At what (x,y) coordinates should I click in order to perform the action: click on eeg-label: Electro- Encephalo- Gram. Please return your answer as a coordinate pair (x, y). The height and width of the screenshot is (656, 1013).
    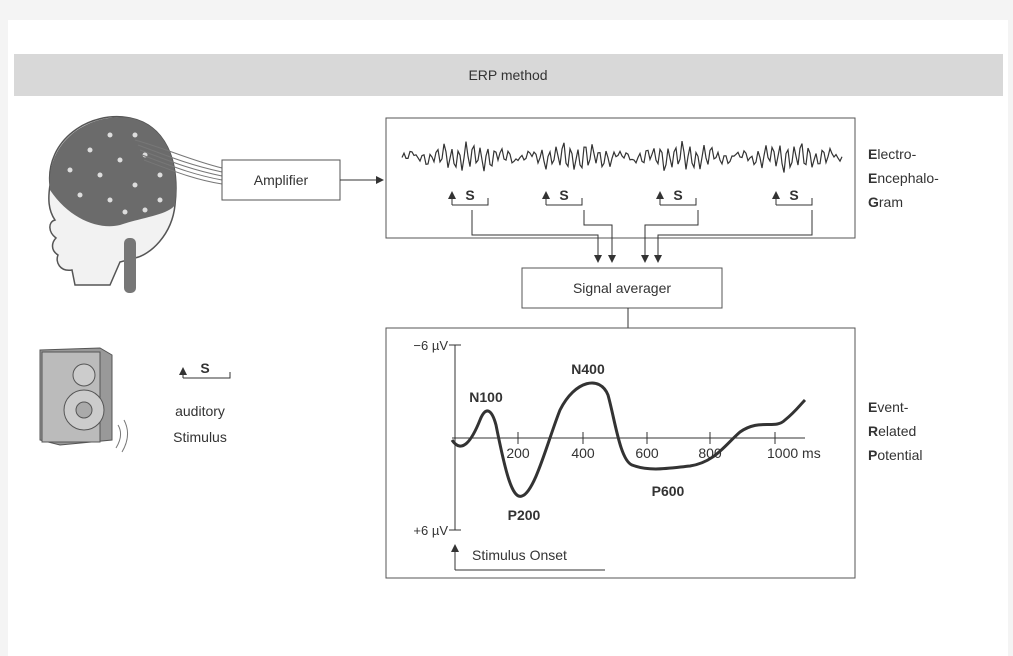
    Looking at the image, I should click on (903, 178).